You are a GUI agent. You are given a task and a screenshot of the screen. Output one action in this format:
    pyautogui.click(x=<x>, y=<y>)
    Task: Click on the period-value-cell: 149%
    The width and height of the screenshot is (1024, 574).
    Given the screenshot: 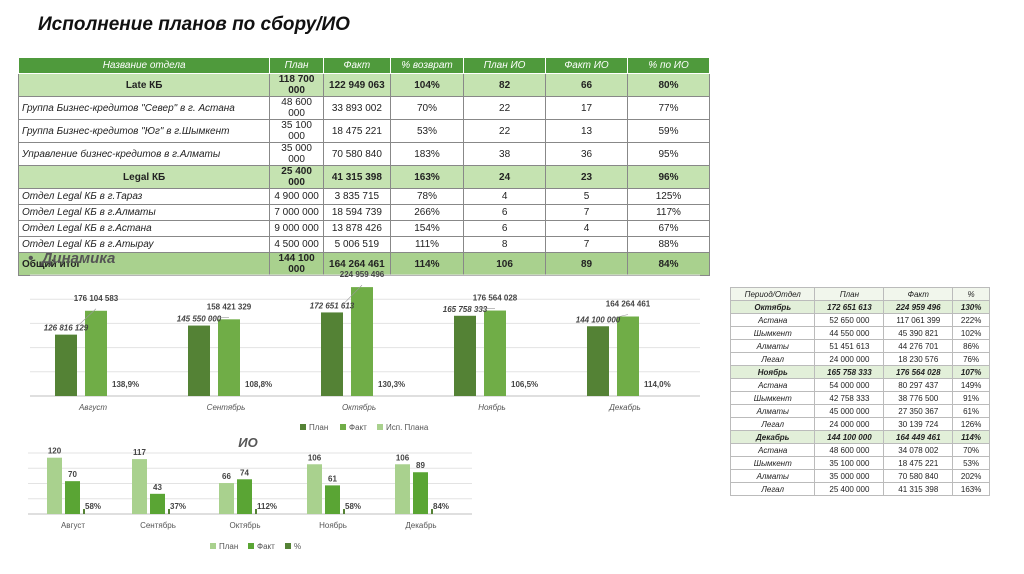 What is the action you would take?
    pyautogui.click(x=971, y=385)
    